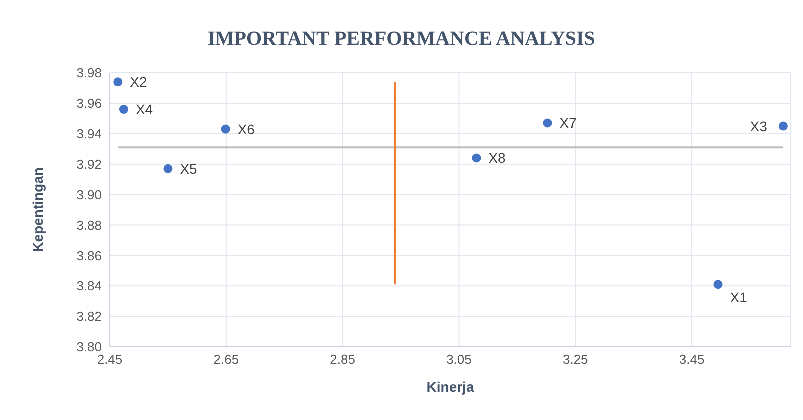  What do you see at coordinates (89, 347) in the screenshot?
I see `y-tick-label: 3.80` at bounding box center [89, 347].